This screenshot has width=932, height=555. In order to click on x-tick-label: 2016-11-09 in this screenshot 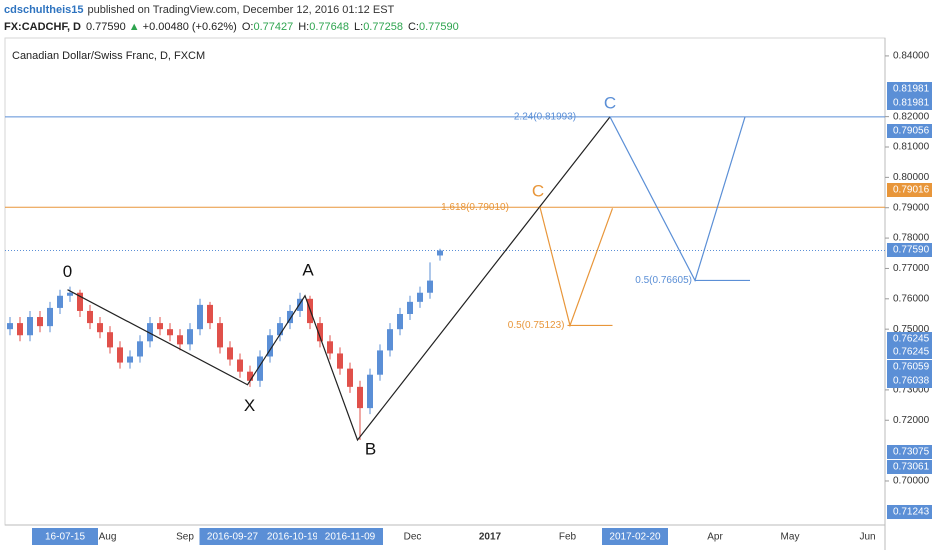, I will do `click(350, 537)`.